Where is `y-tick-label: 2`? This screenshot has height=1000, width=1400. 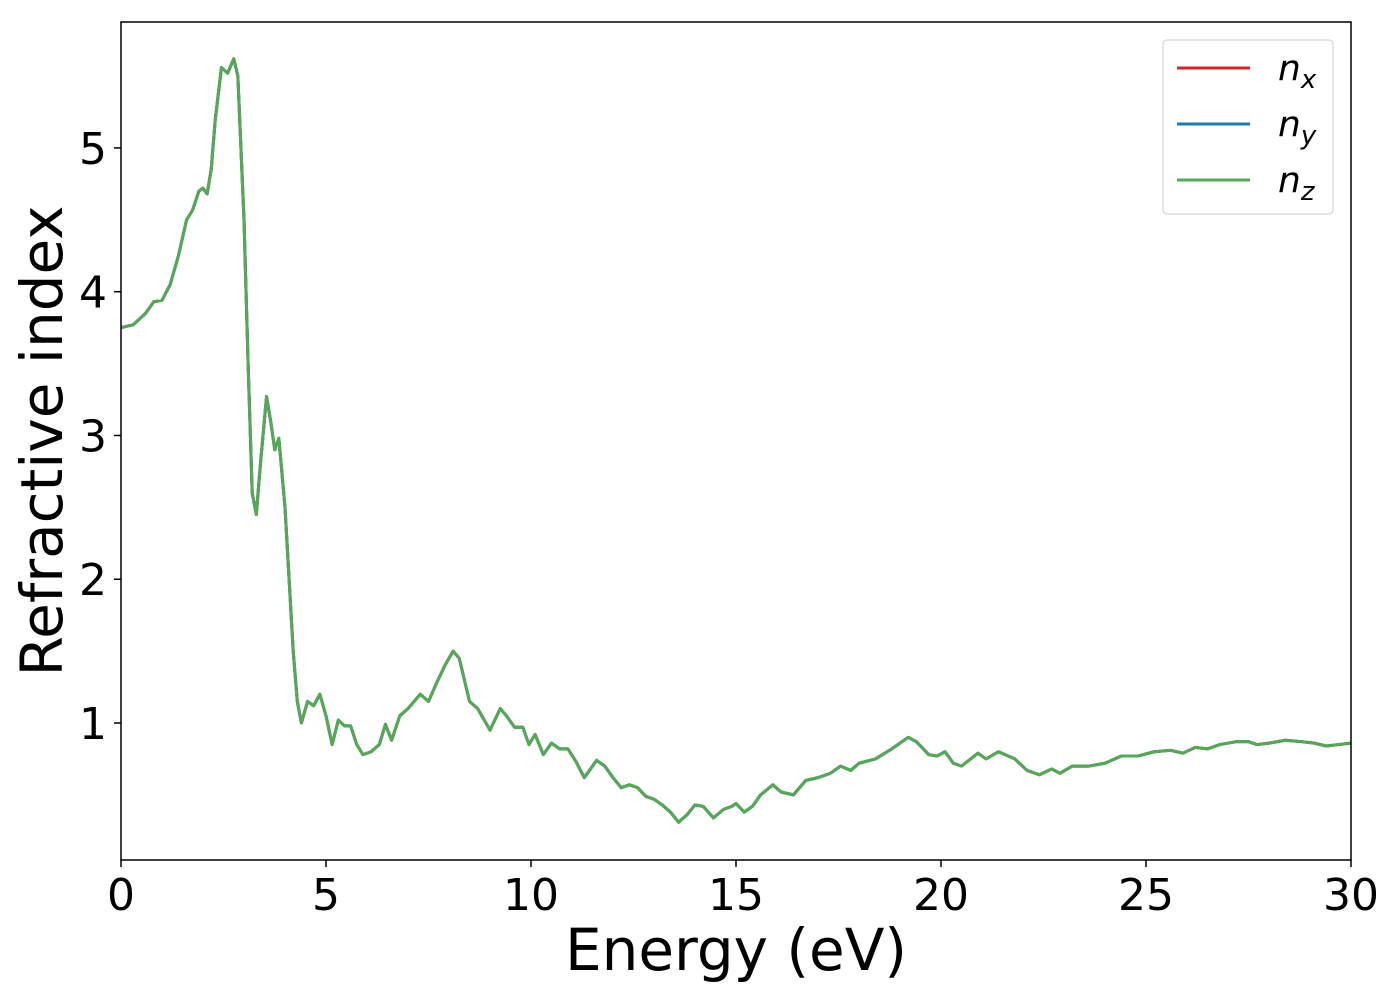
y-tick-label: 2 is located at coordinates (93, 580).